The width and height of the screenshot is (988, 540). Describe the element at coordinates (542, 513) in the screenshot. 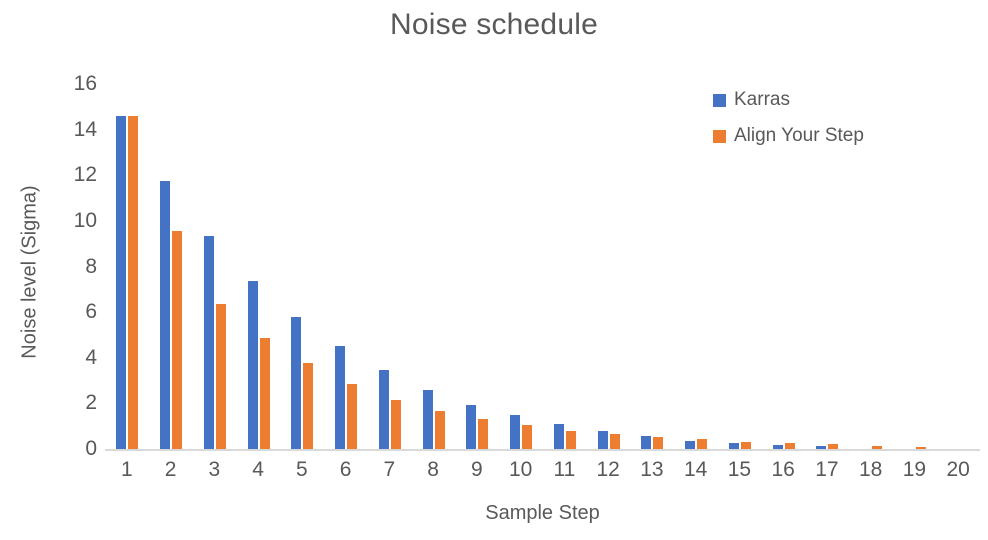

I see `x-axis-title: Sample Step` at that location.